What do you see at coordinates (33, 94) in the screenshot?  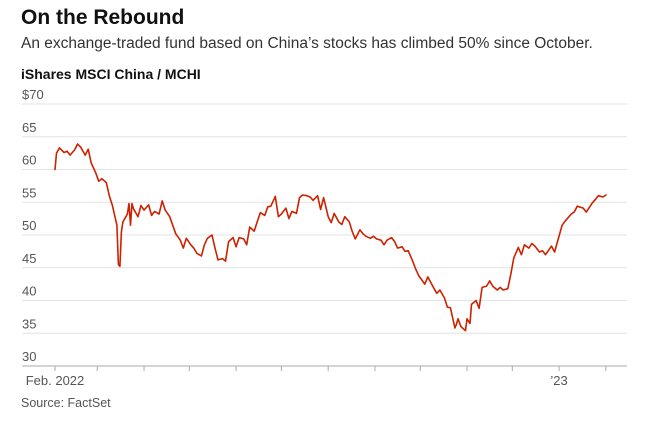 I see `y-tick-label: $70` at bounding box center [33, 94].